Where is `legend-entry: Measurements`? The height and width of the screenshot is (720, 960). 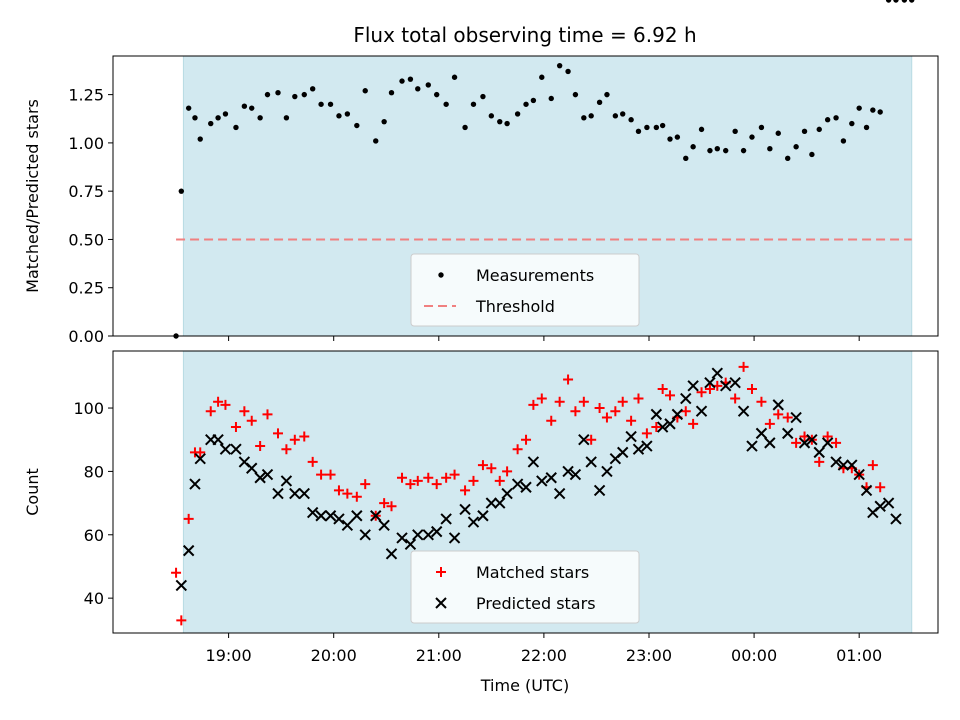 legend-entry: Measurements is located at coordinates (535, 275).